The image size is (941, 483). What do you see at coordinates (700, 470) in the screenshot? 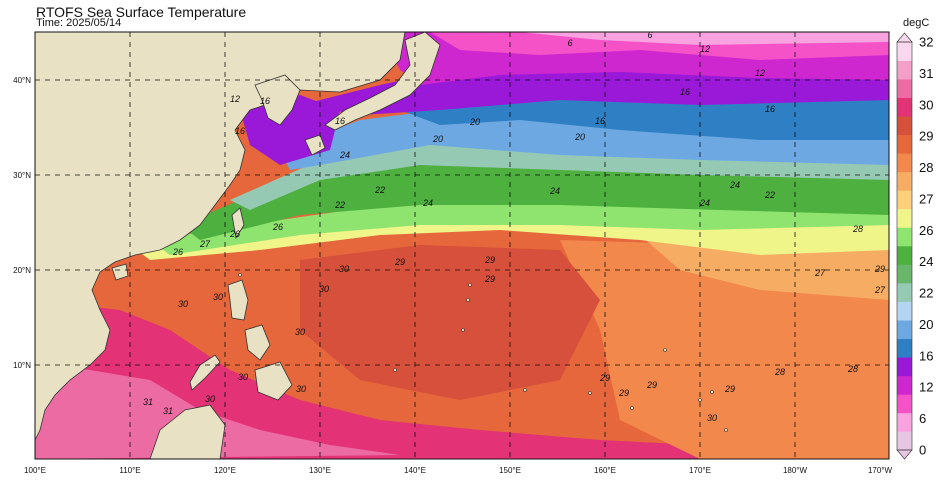
I see `lon-label-170e: 170°E` at bounding box center [700, 470].